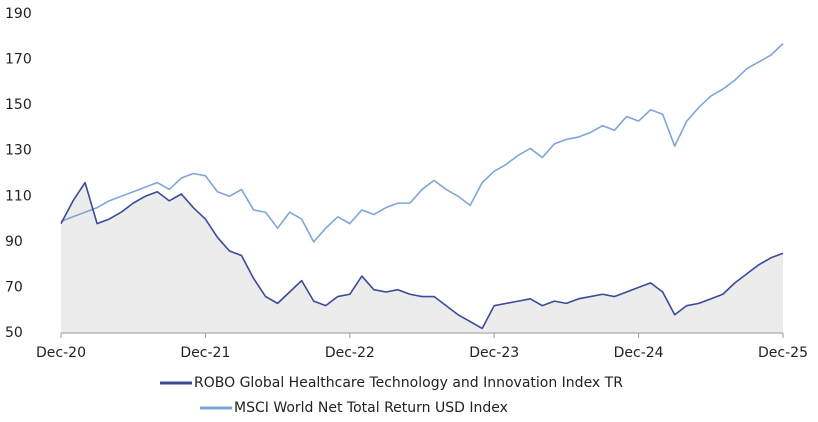  I want to click on x-tick-label: Dec-25, so click(783, 353).